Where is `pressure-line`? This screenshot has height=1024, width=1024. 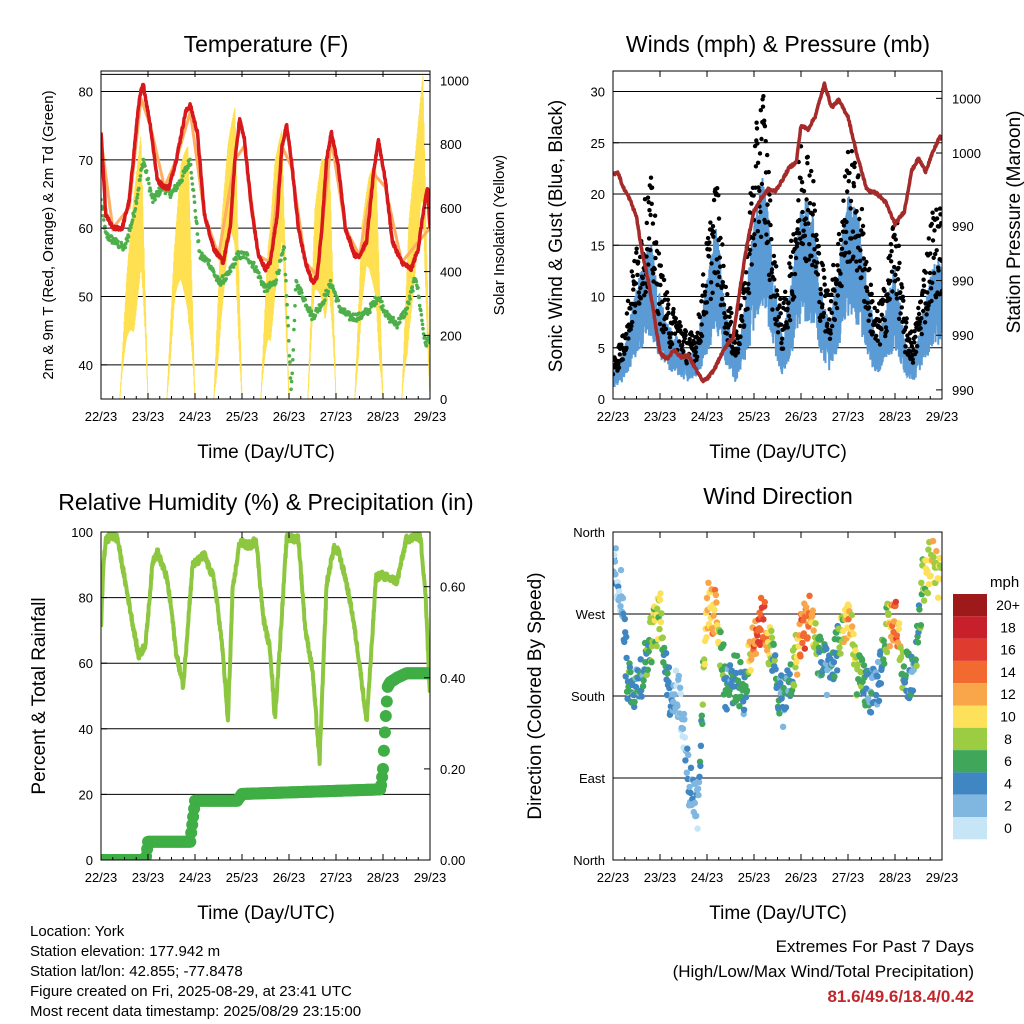
pressure-line is located at coordinates (777, 232).